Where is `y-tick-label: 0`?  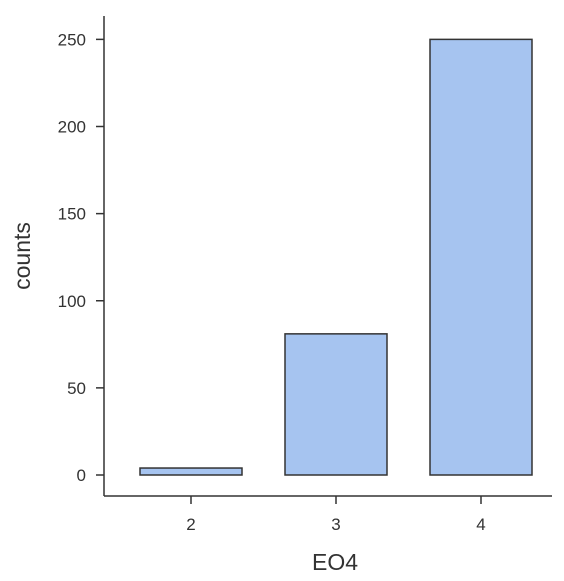
y-tick-label: 0 is located at coordinates (81, 475).